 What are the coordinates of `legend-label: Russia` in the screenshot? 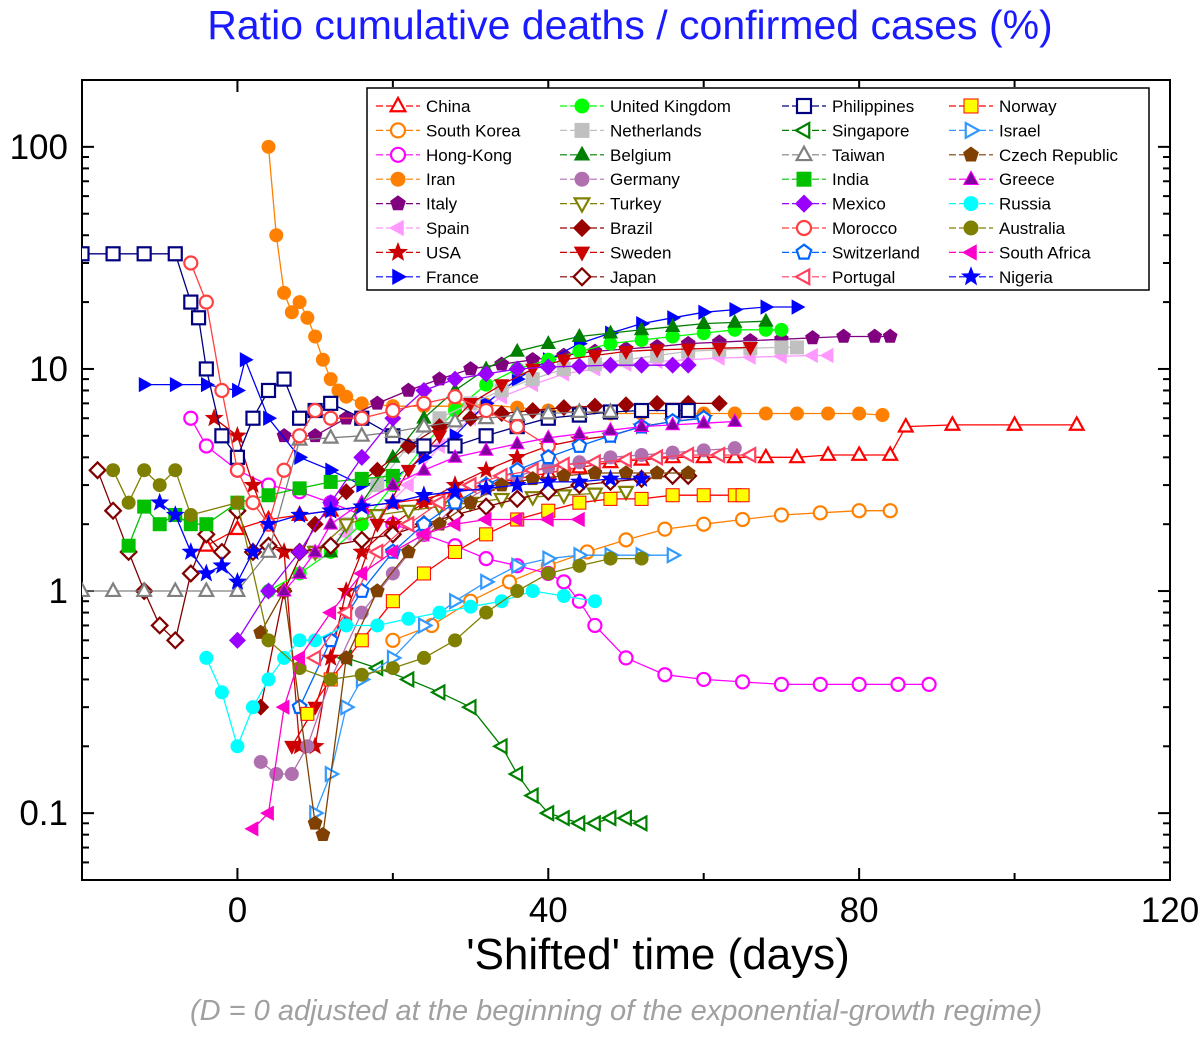 It's located at (1025, 204).